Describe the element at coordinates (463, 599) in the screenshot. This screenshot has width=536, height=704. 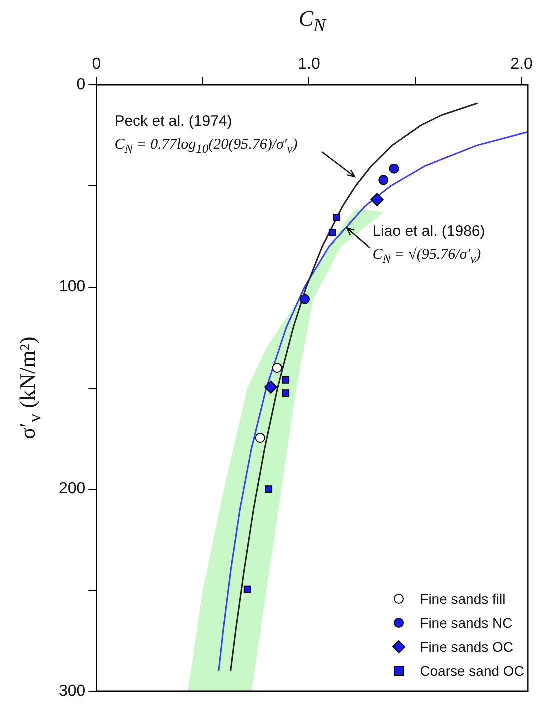
I see `legend-label: Fine sands fill` at that location.